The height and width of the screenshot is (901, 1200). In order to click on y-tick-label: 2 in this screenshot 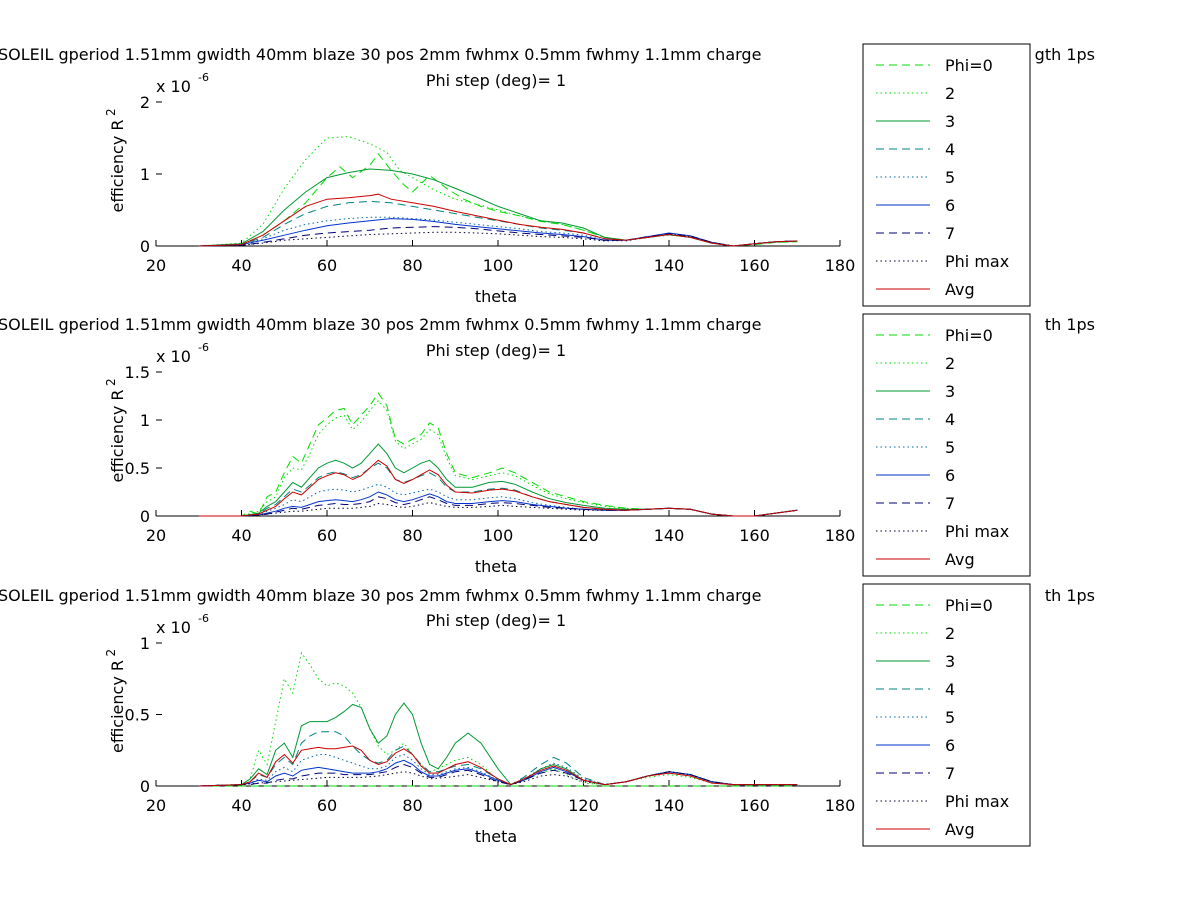, I will do `click(145, 102)`.